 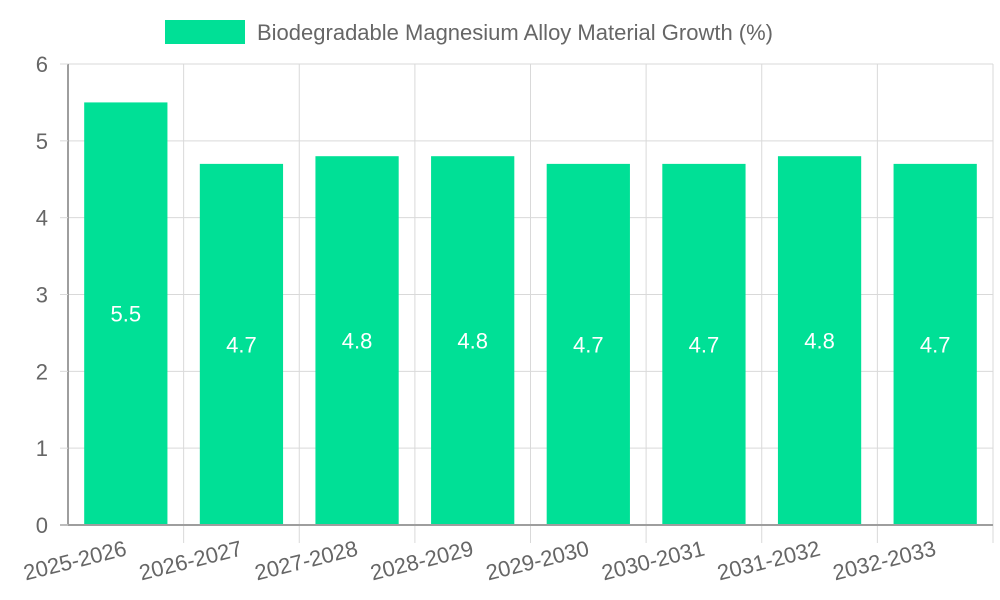 What do you see at coordinates (42, 371) in the screenshot?
I see `y-tick-label: 2` at bounding box center [42, 371].